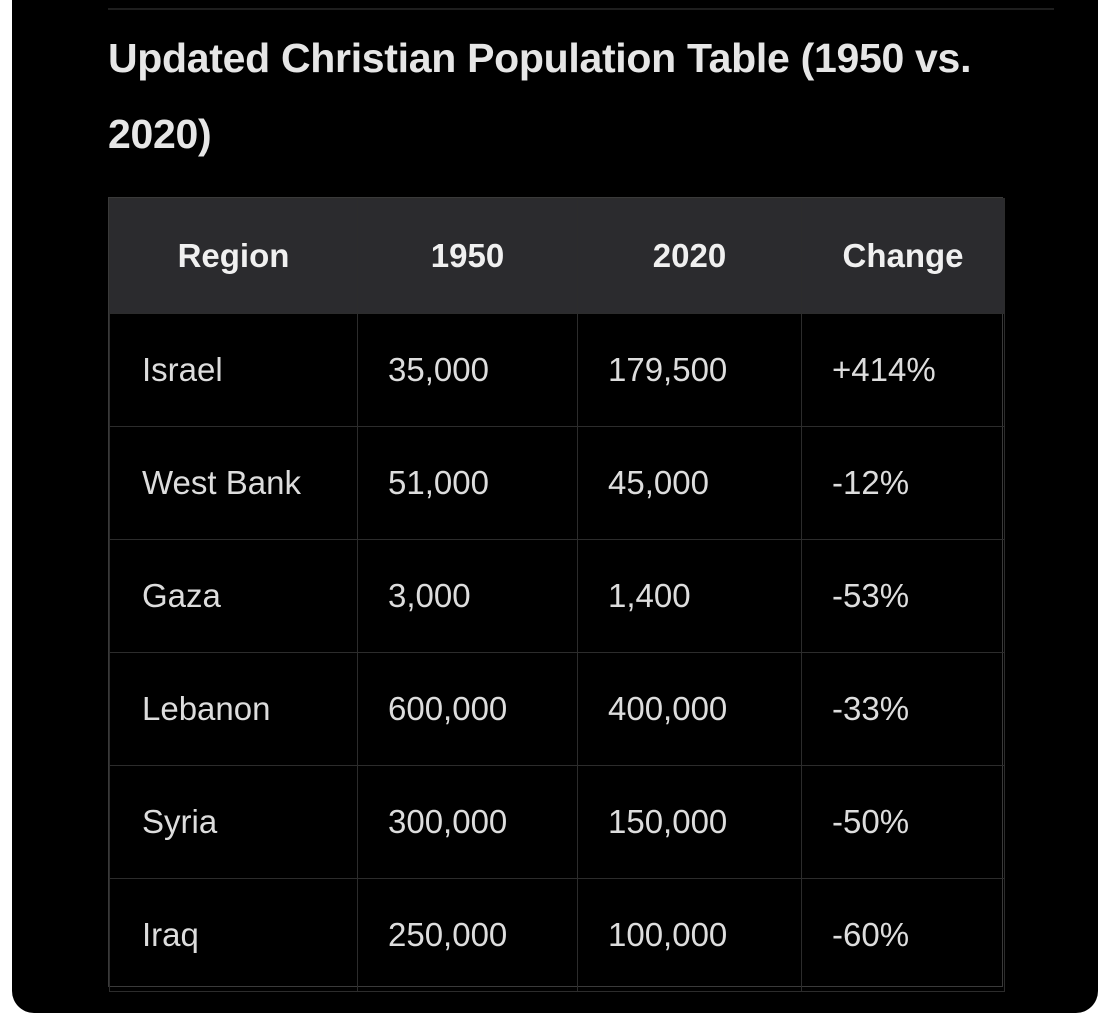 Image resolution: width=1098 pixels, height=1018 pixels. What do you see at coordinates (689, 935) in the screenshot?
I see `cell-2020: 100,000` at bounding box center [689, 935].